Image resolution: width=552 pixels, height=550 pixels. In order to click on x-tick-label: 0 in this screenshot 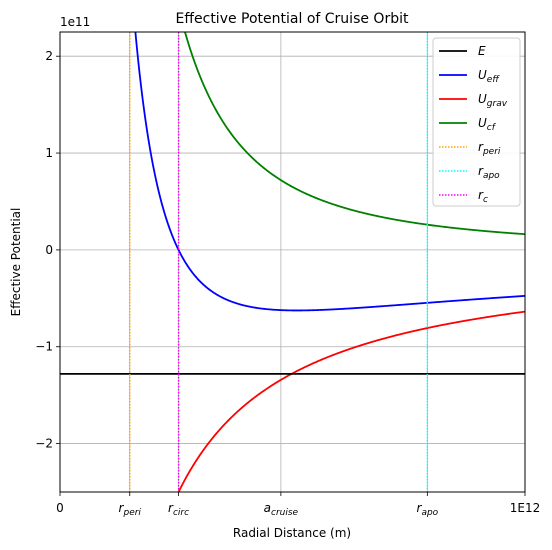, I will do `click(60, 508)`.